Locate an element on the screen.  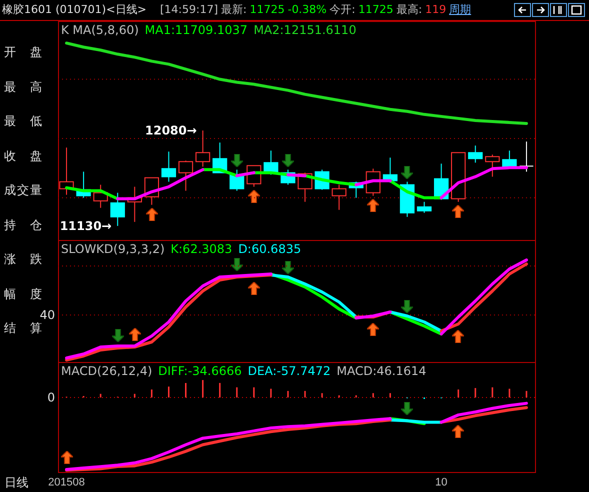
text: 橡胶1601 (010701)<日线> is located at coordinates (74, 10).